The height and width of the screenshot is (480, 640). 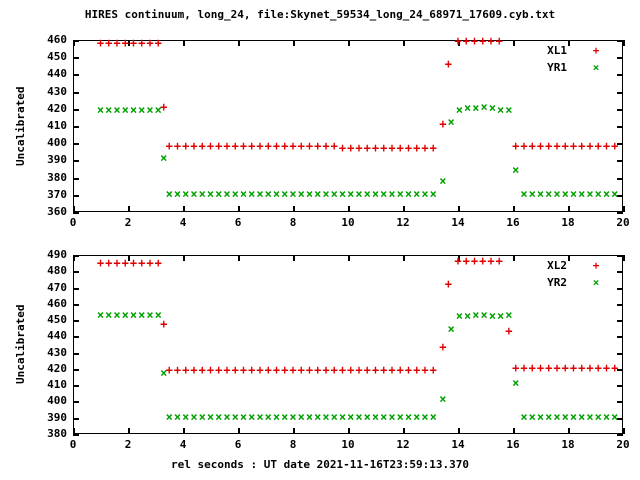 I want to click on legend-symbol: +, so click(x=596, y=50).